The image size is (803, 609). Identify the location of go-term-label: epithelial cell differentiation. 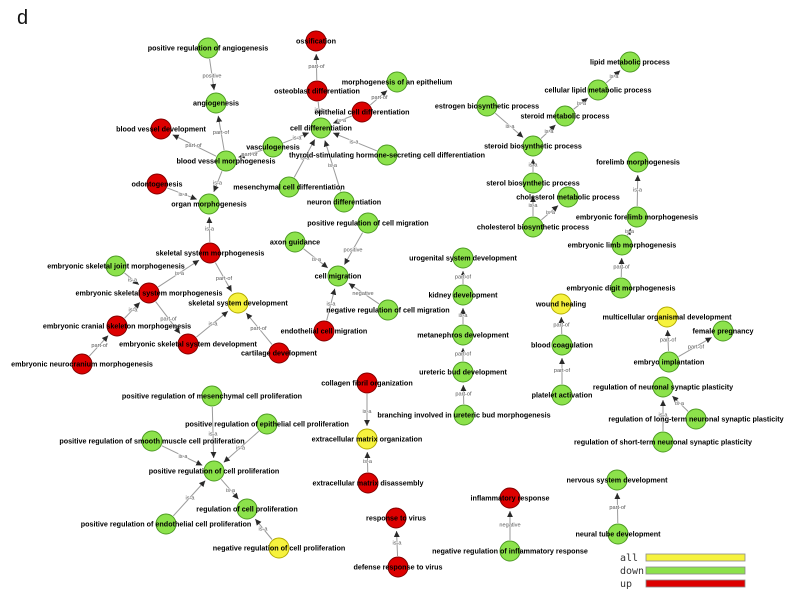
(361, 112).